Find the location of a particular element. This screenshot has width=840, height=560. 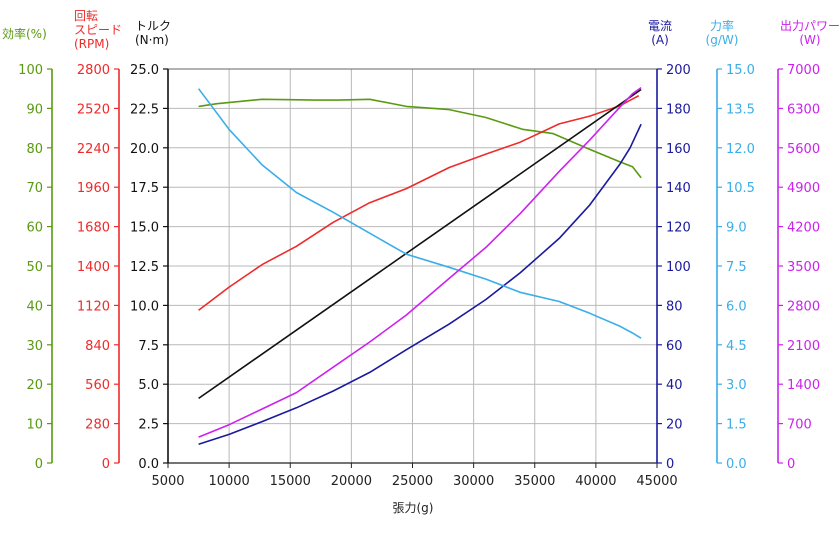

y-tick-label-current: 200 is located at coordinates (678, 70).